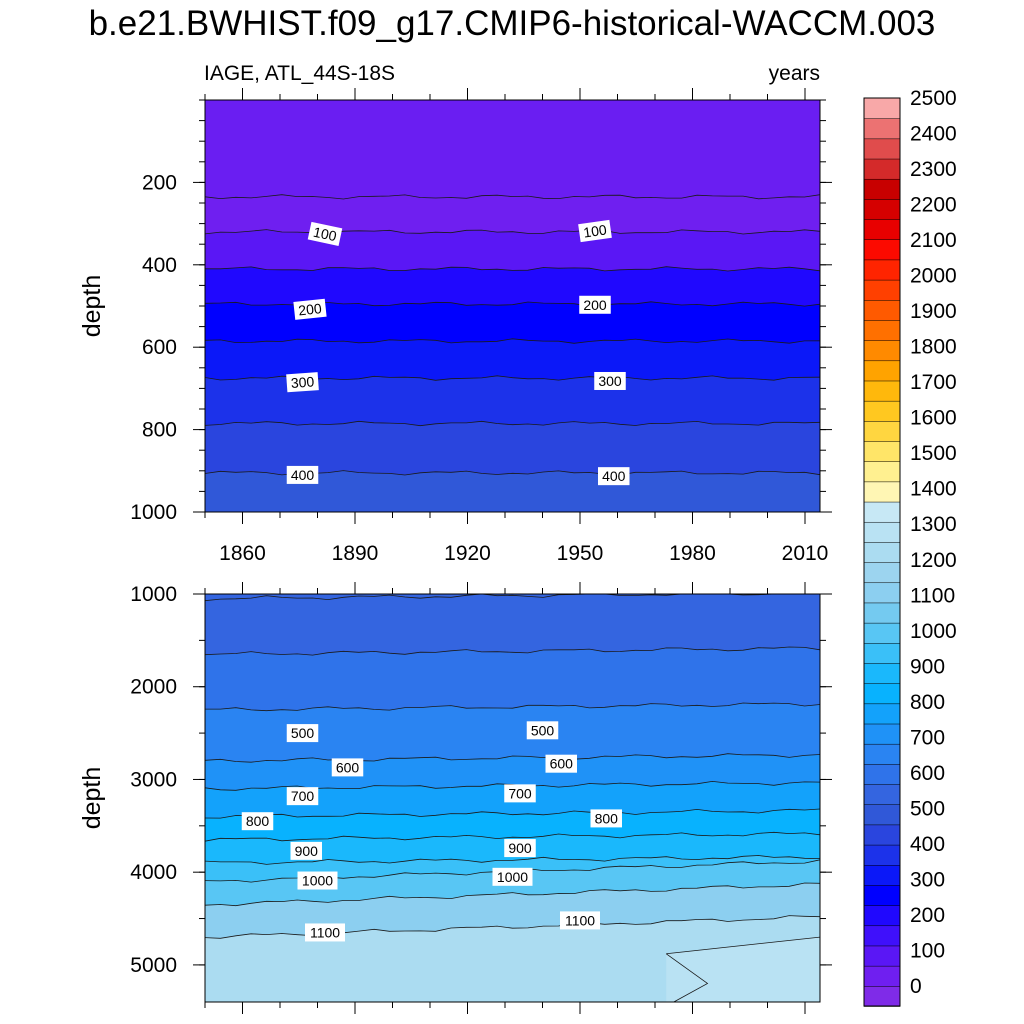  Describe the element at coordinates (933, 276) in the screenshot. I see `colorbar-label: 2000` at that location.